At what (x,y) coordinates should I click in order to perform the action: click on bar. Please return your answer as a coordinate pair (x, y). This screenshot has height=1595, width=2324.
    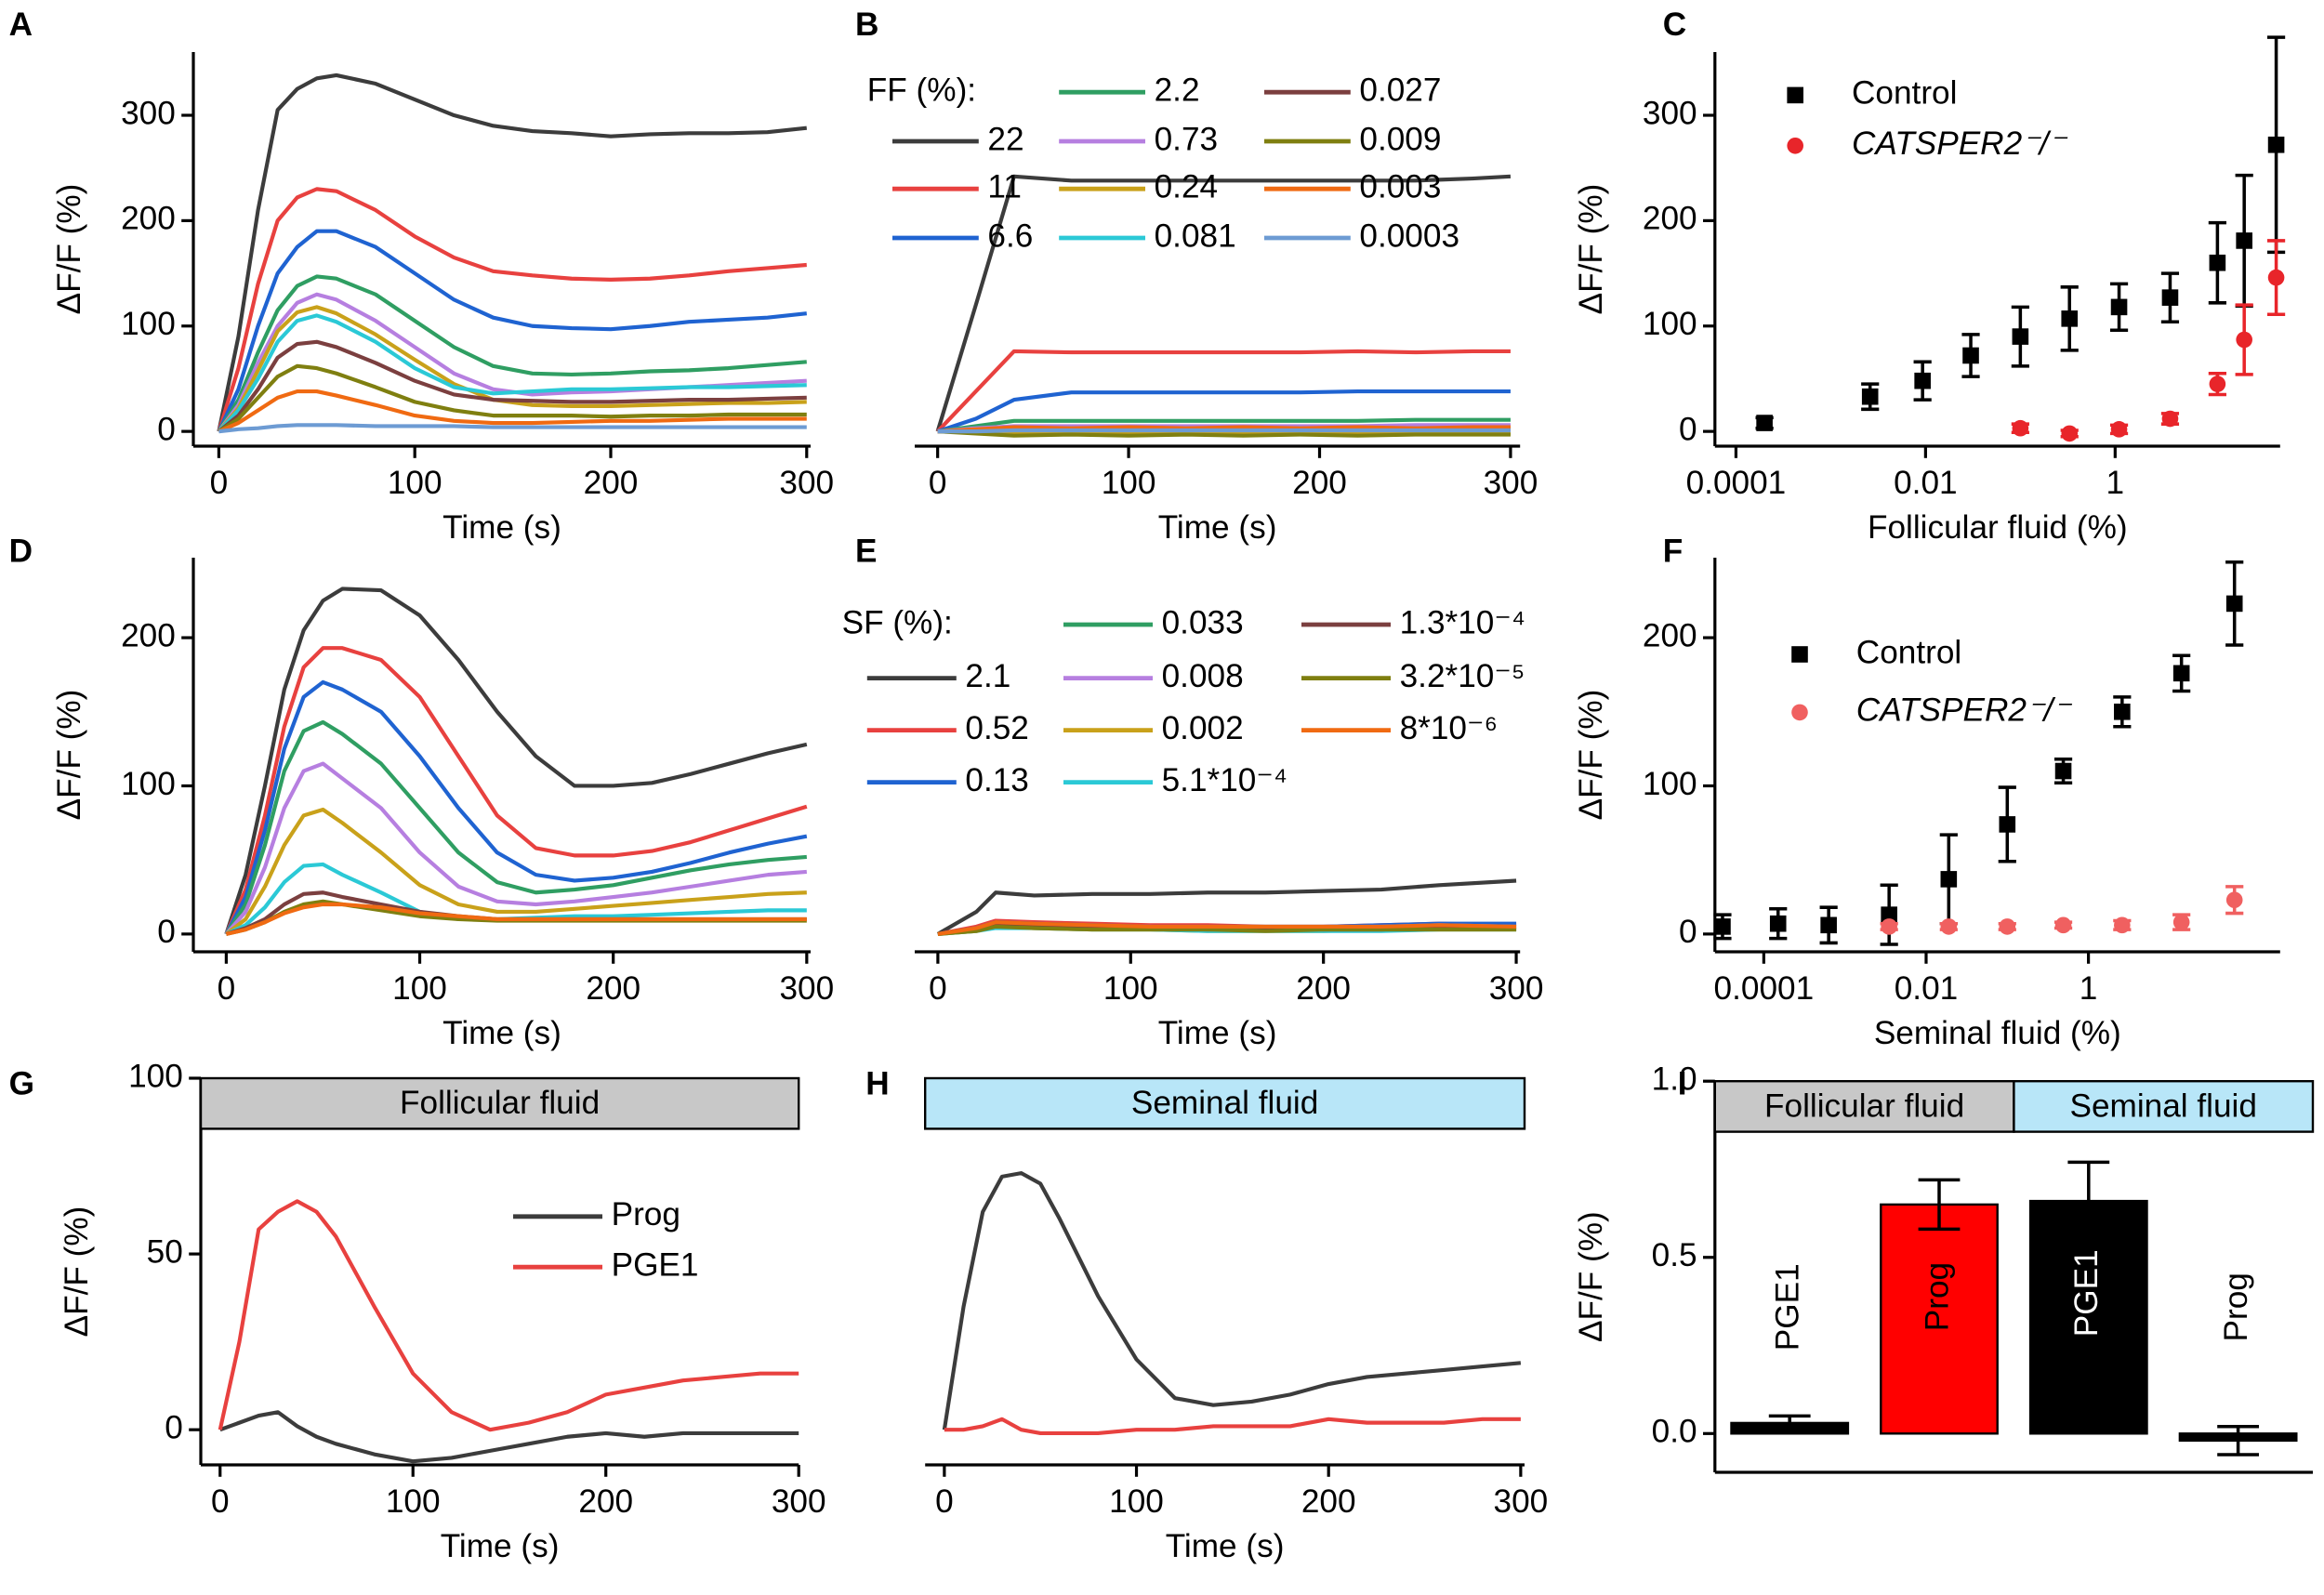
    Looking at the image, I should click on (1939, 1319).